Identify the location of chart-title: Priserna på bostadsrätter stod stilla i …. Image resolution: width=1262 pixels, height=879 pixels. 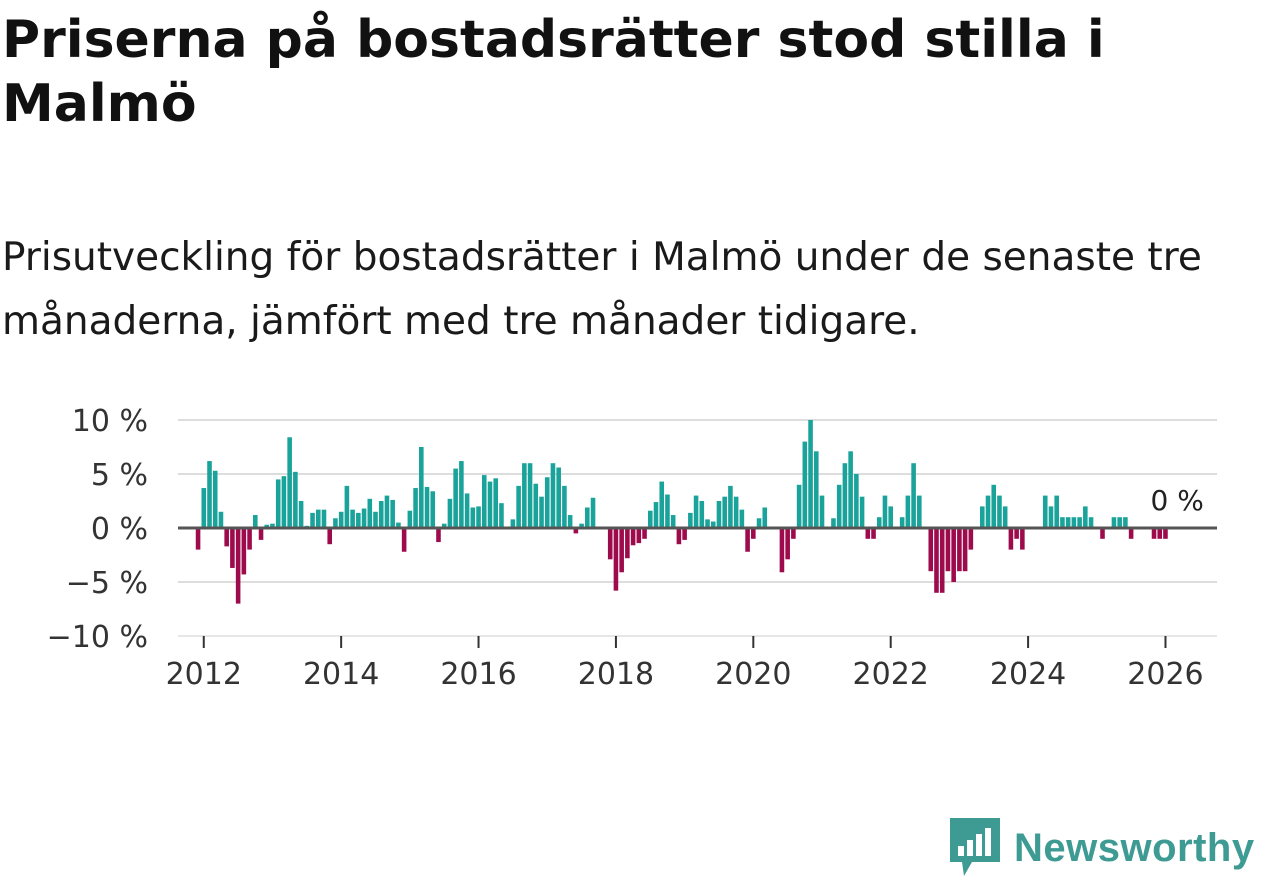
(553, 72).